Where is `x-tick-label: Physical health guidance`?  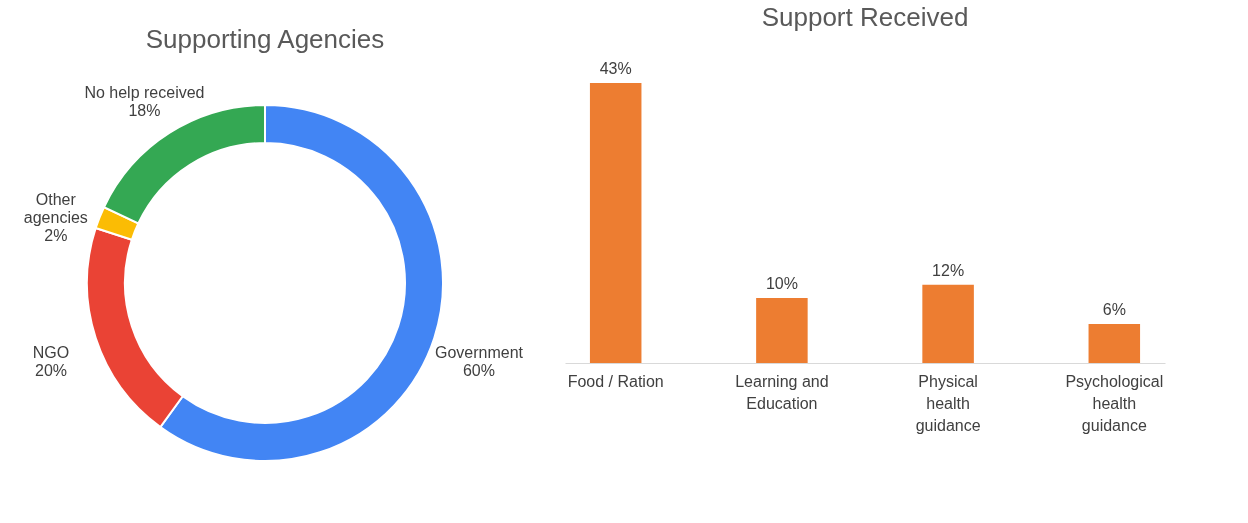
x-tick-label: Physical health guidance is located at coordinates (948, 403).